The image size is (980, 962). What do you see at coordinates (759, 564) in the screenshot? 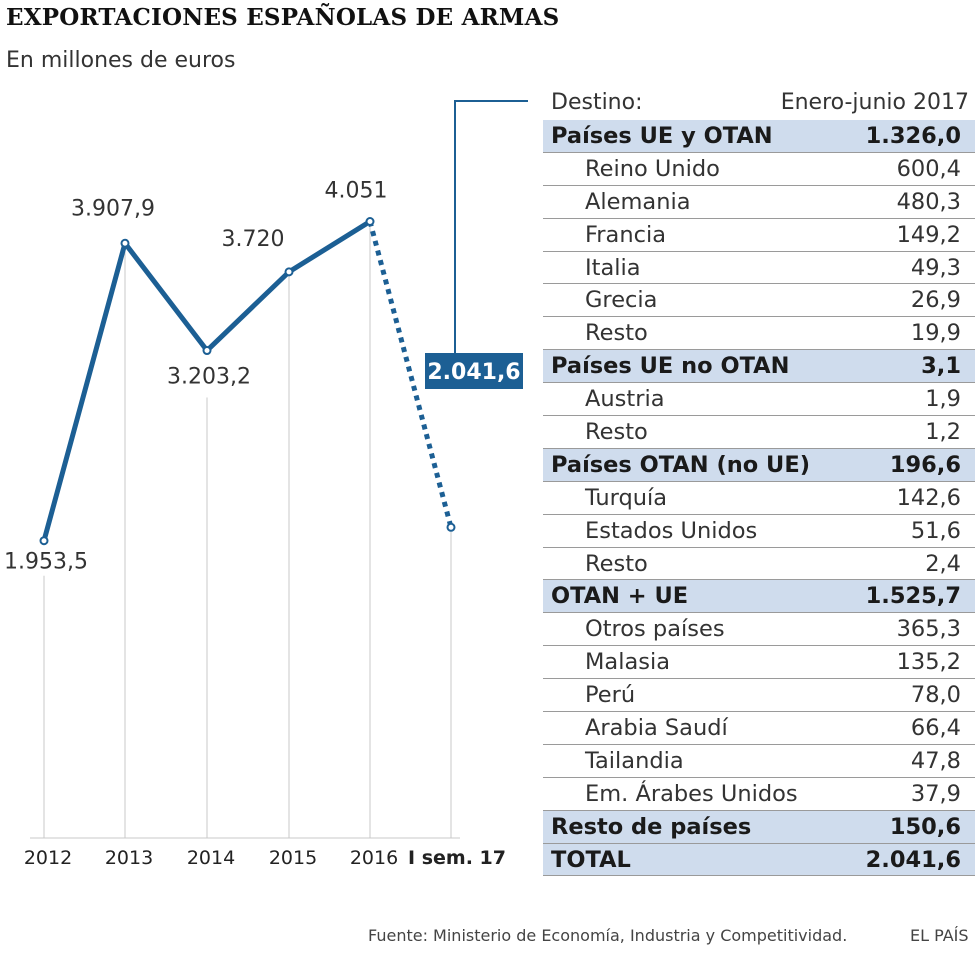
I see `table-row: Resto 2,4` at bounding box center [759, 564].